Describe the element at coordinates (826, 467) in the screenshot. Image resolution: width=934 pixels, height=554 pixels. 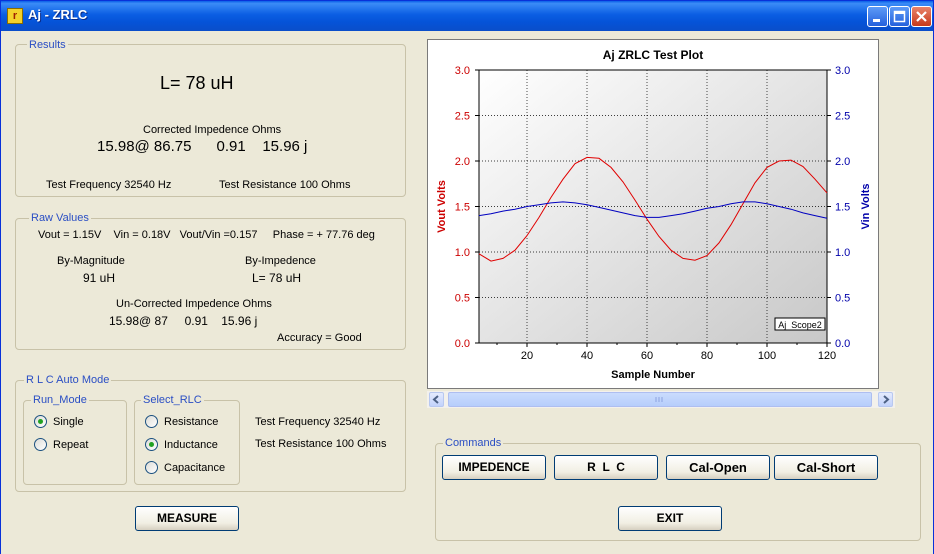
I see `cal-short-button: Cal-Short` at that location.